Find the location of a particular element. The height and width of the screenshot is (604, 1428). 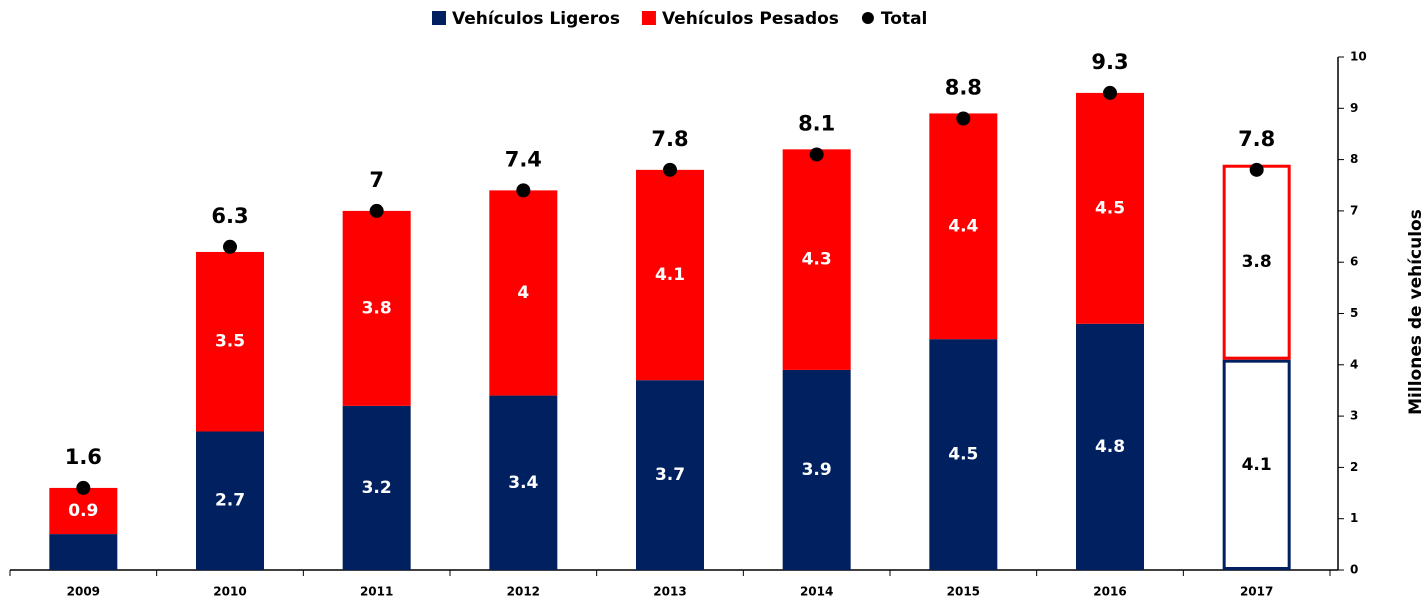

x-tick-label: 2010 is located at coordinates (229, 592).